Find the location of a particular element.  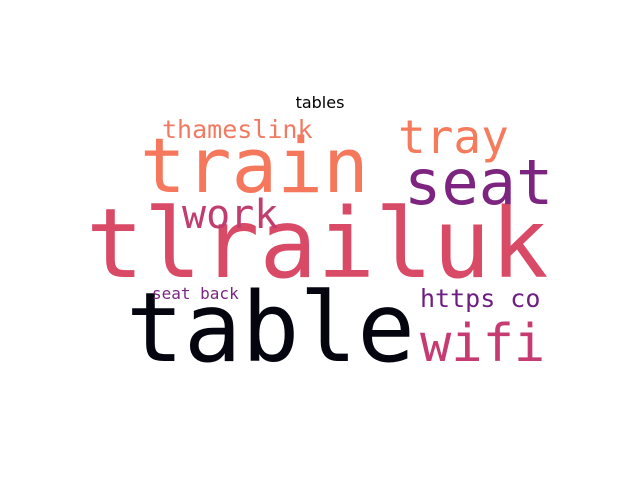

word-table: table is located at coordinates (270, 328).